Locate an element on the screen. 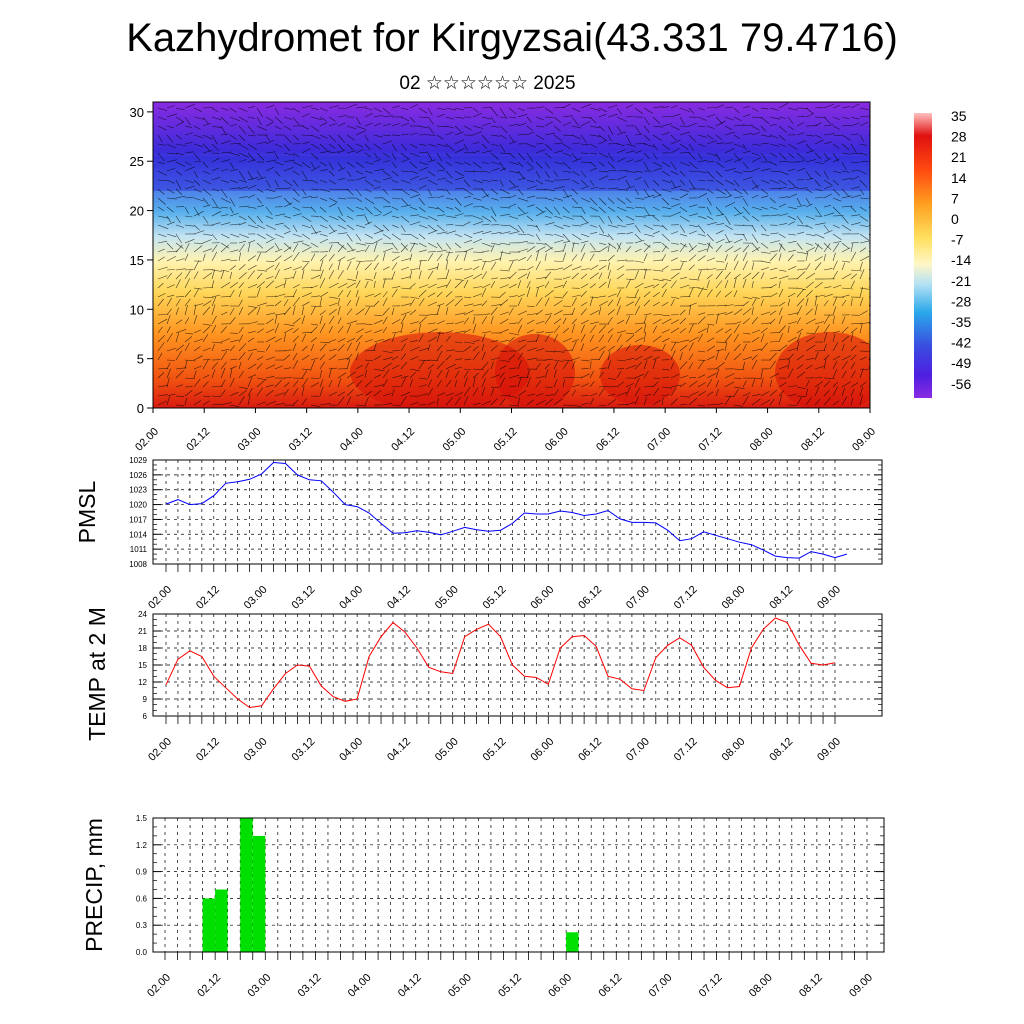 Image resolution: width=1024 pixels, height=1024 pixels. x-tick-label: 09.00 is located at coordinates (829, 750).